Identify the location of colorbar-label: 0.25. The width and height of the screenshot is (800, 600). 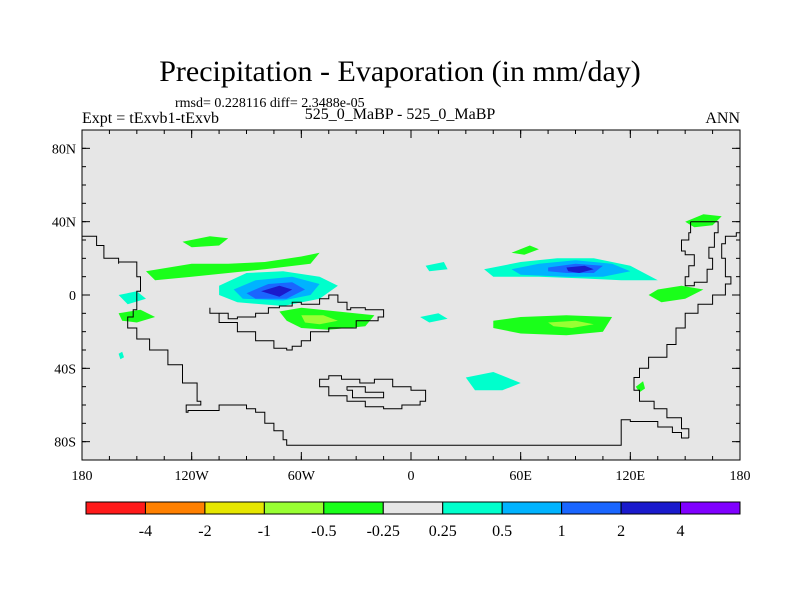
(443, 531).